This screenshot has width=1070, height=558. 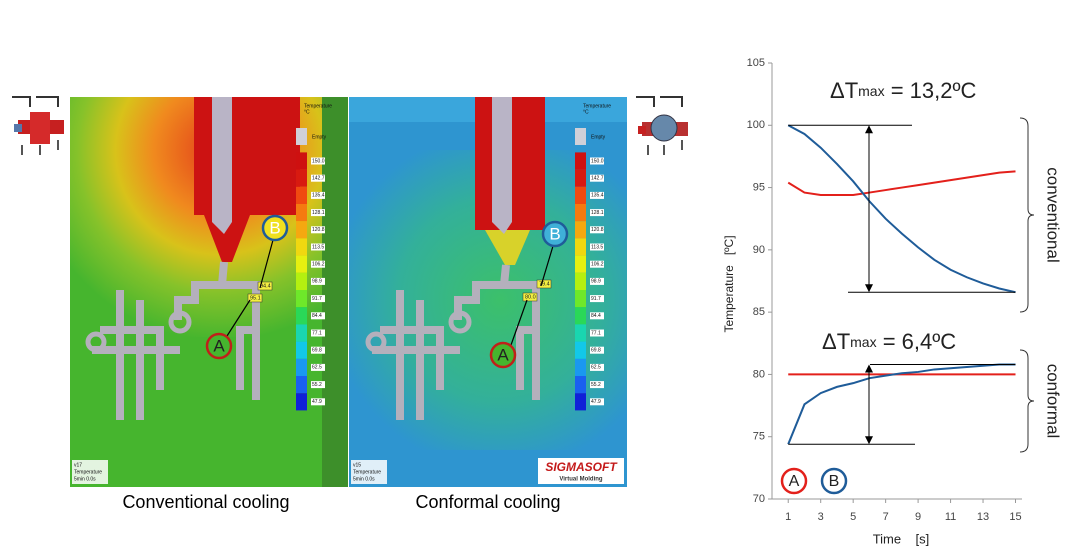 I want to click on y-tick-label: 70, so click(x=759, y=499).